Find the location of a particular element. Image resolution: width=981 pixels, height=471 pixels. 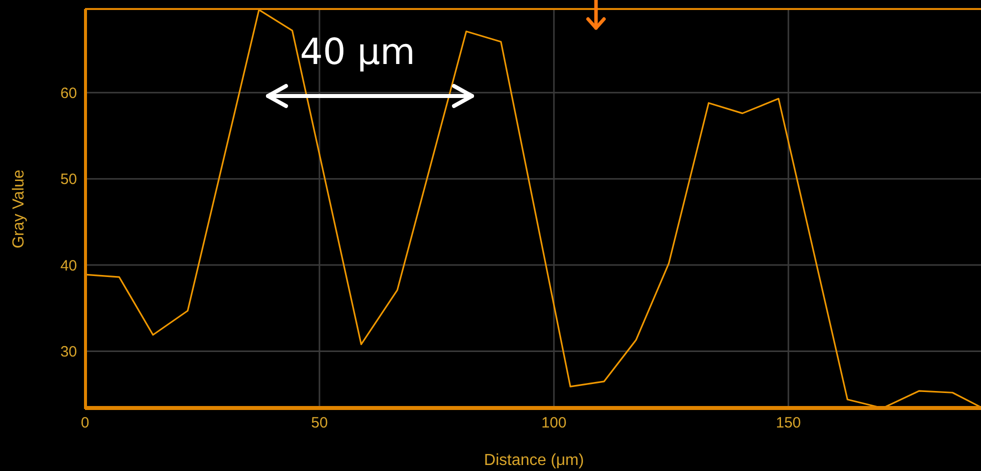

y-tick-label: 40 is located at coordinates (68, 265).